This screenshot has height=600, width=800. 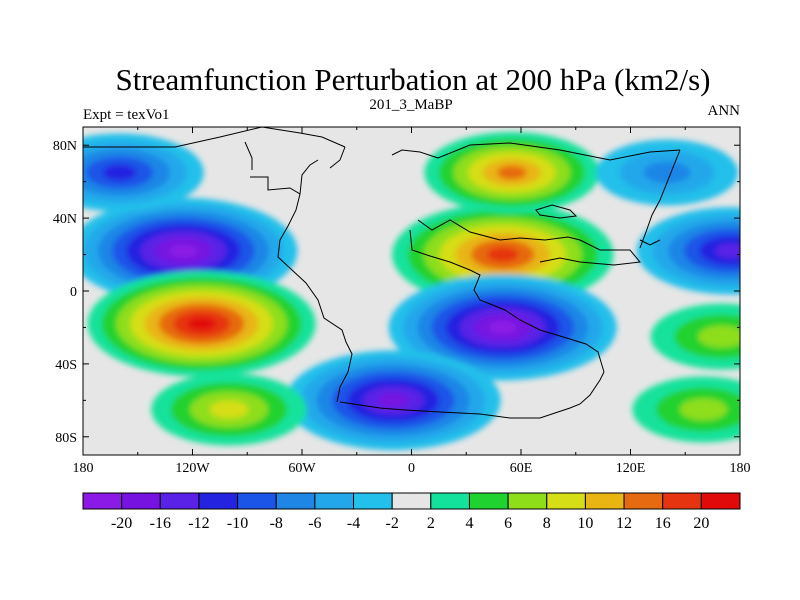 I want to click on x-tick-label: 0, so click(x=411, y=468).